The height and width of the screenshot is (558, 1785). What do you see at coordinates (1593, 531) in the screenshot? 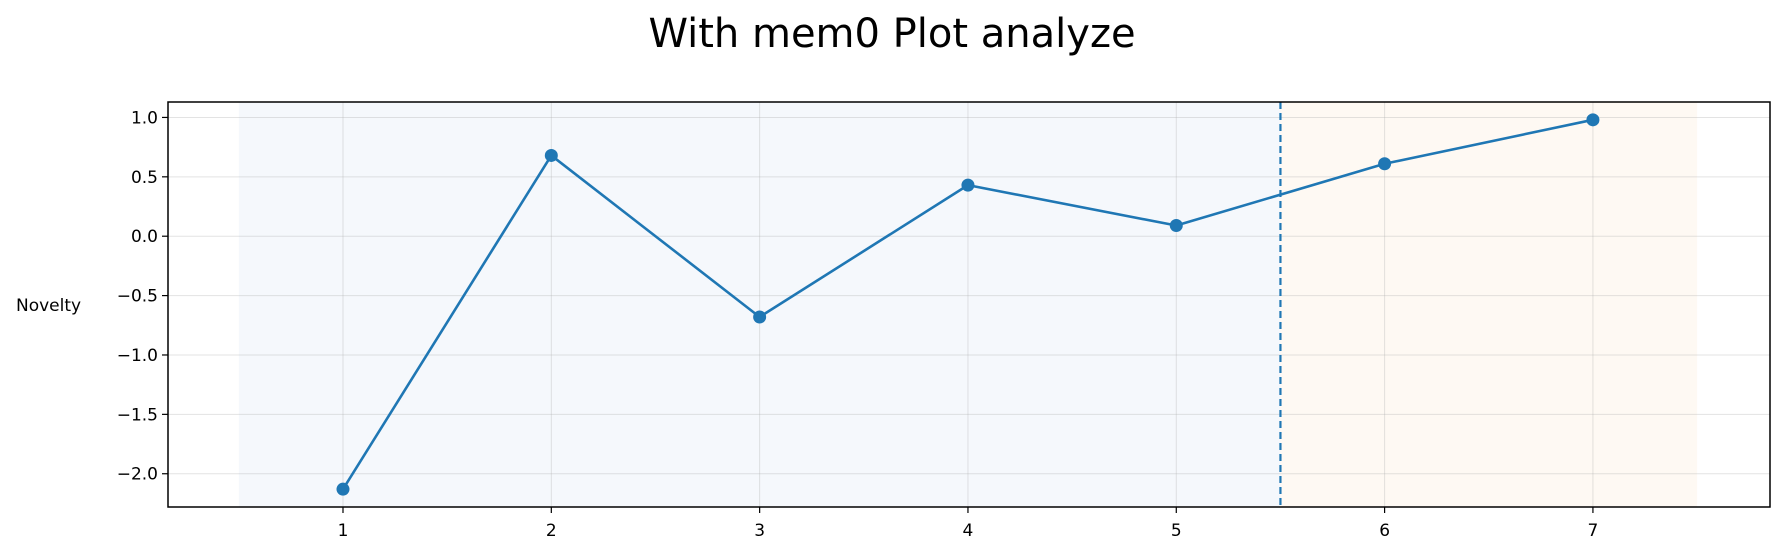
I see `x-tick-label: 7` at bounding box center [1593, 531].